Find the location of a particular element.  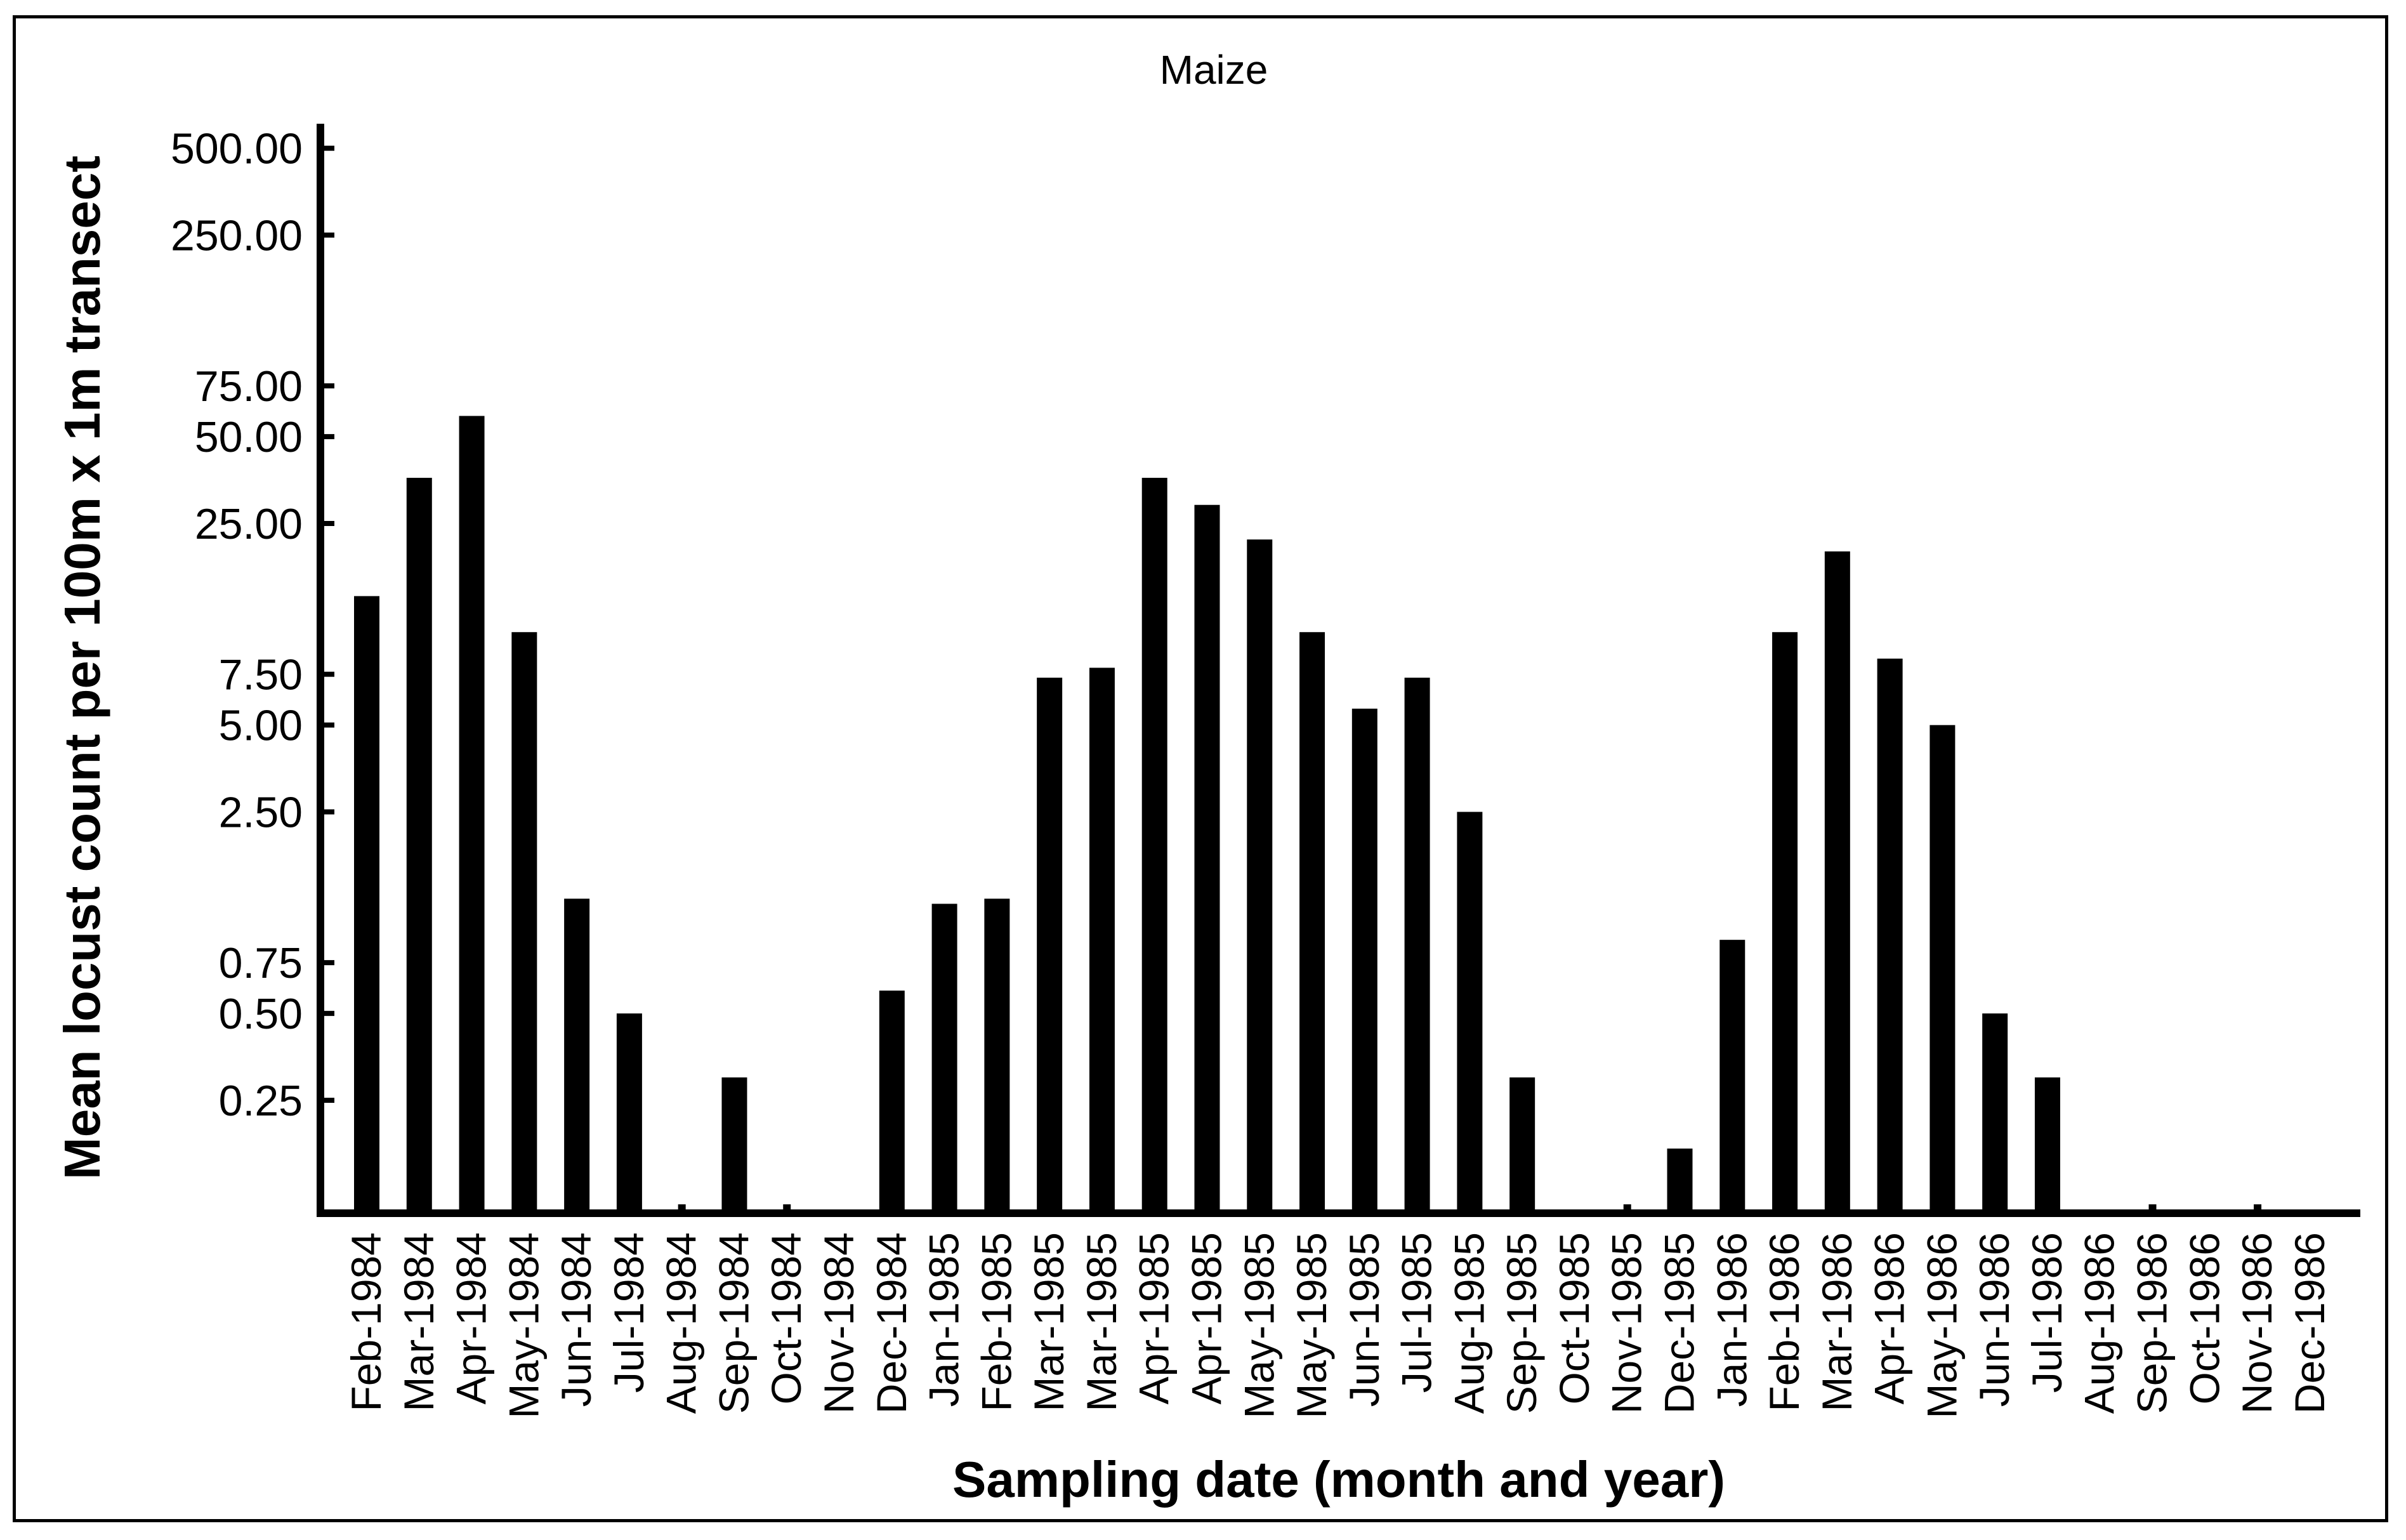

y-tick-label: 500.00 is located at coordinates (237, 149).